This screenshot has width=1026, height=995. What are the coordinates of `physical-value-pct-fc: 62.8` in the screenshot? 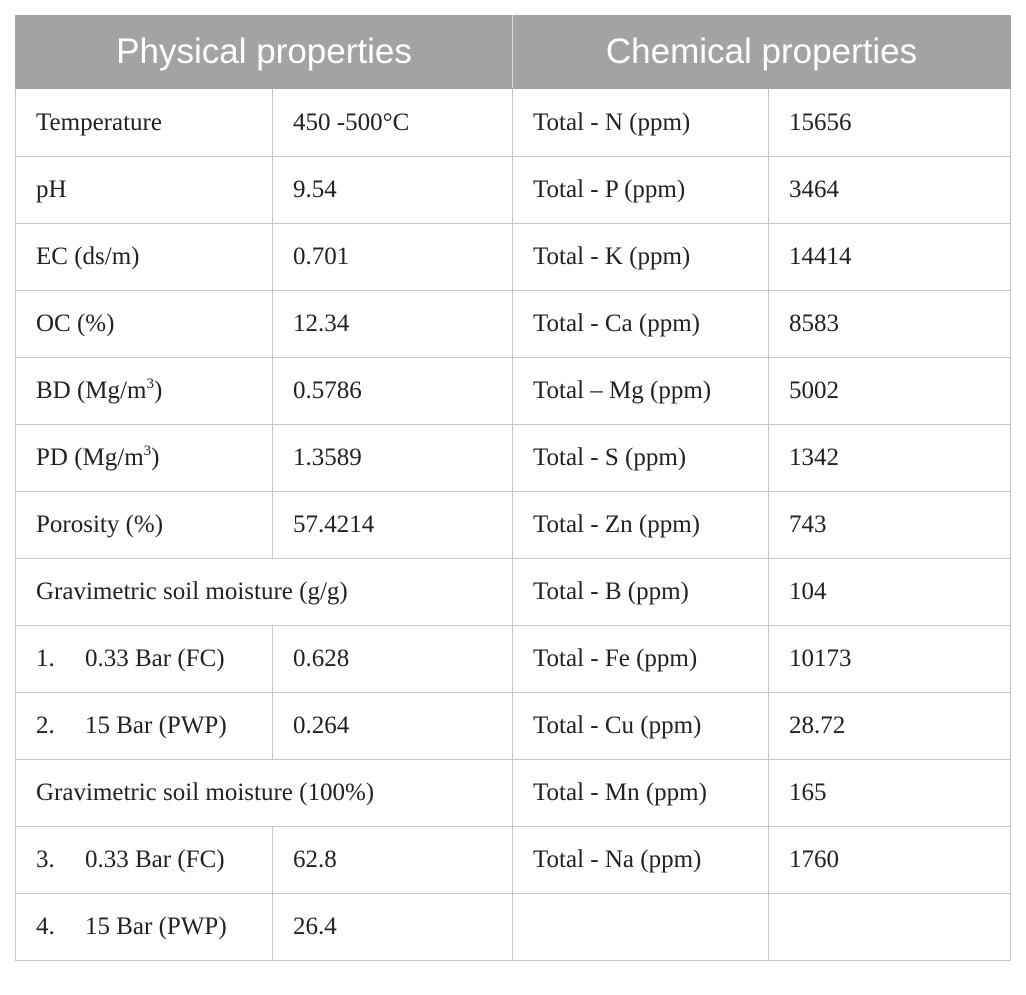 It's located at (392, 860).